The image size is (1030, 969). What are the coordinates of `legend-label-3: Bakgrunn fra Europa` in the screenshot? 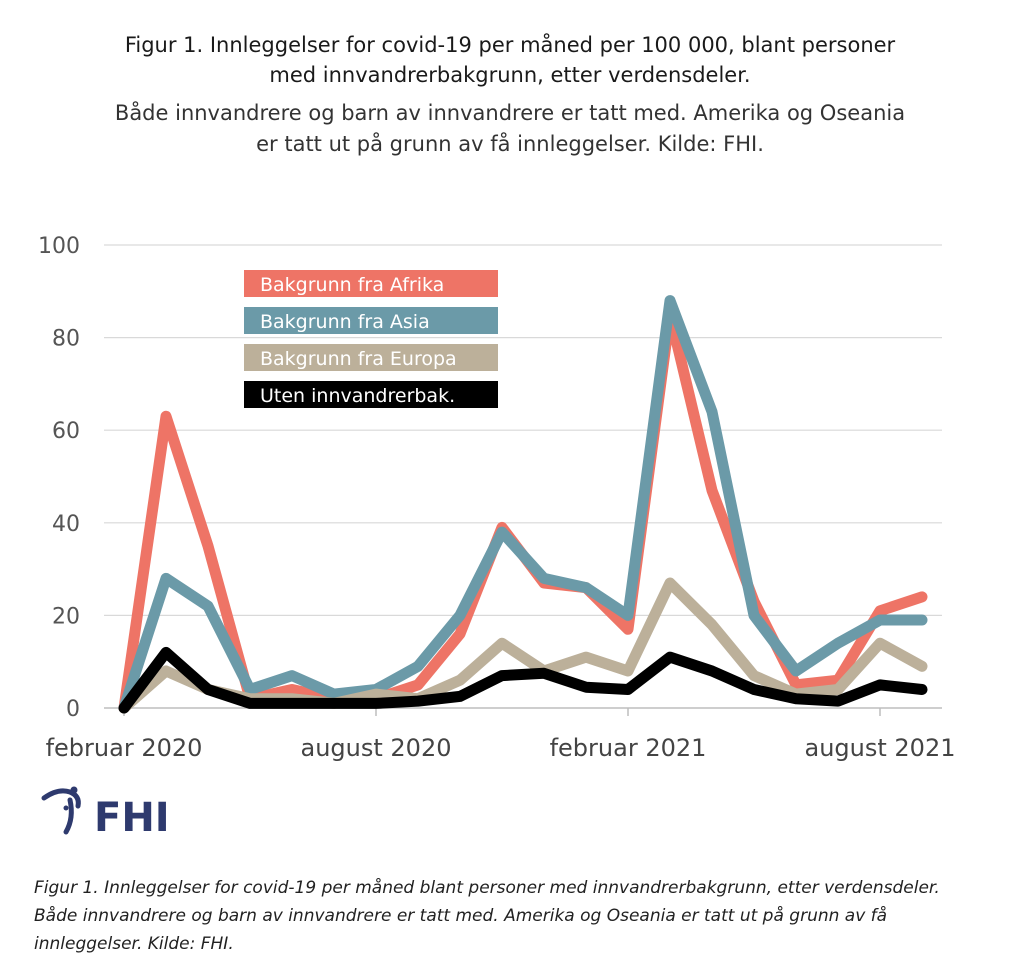 It's located at (358, 359).